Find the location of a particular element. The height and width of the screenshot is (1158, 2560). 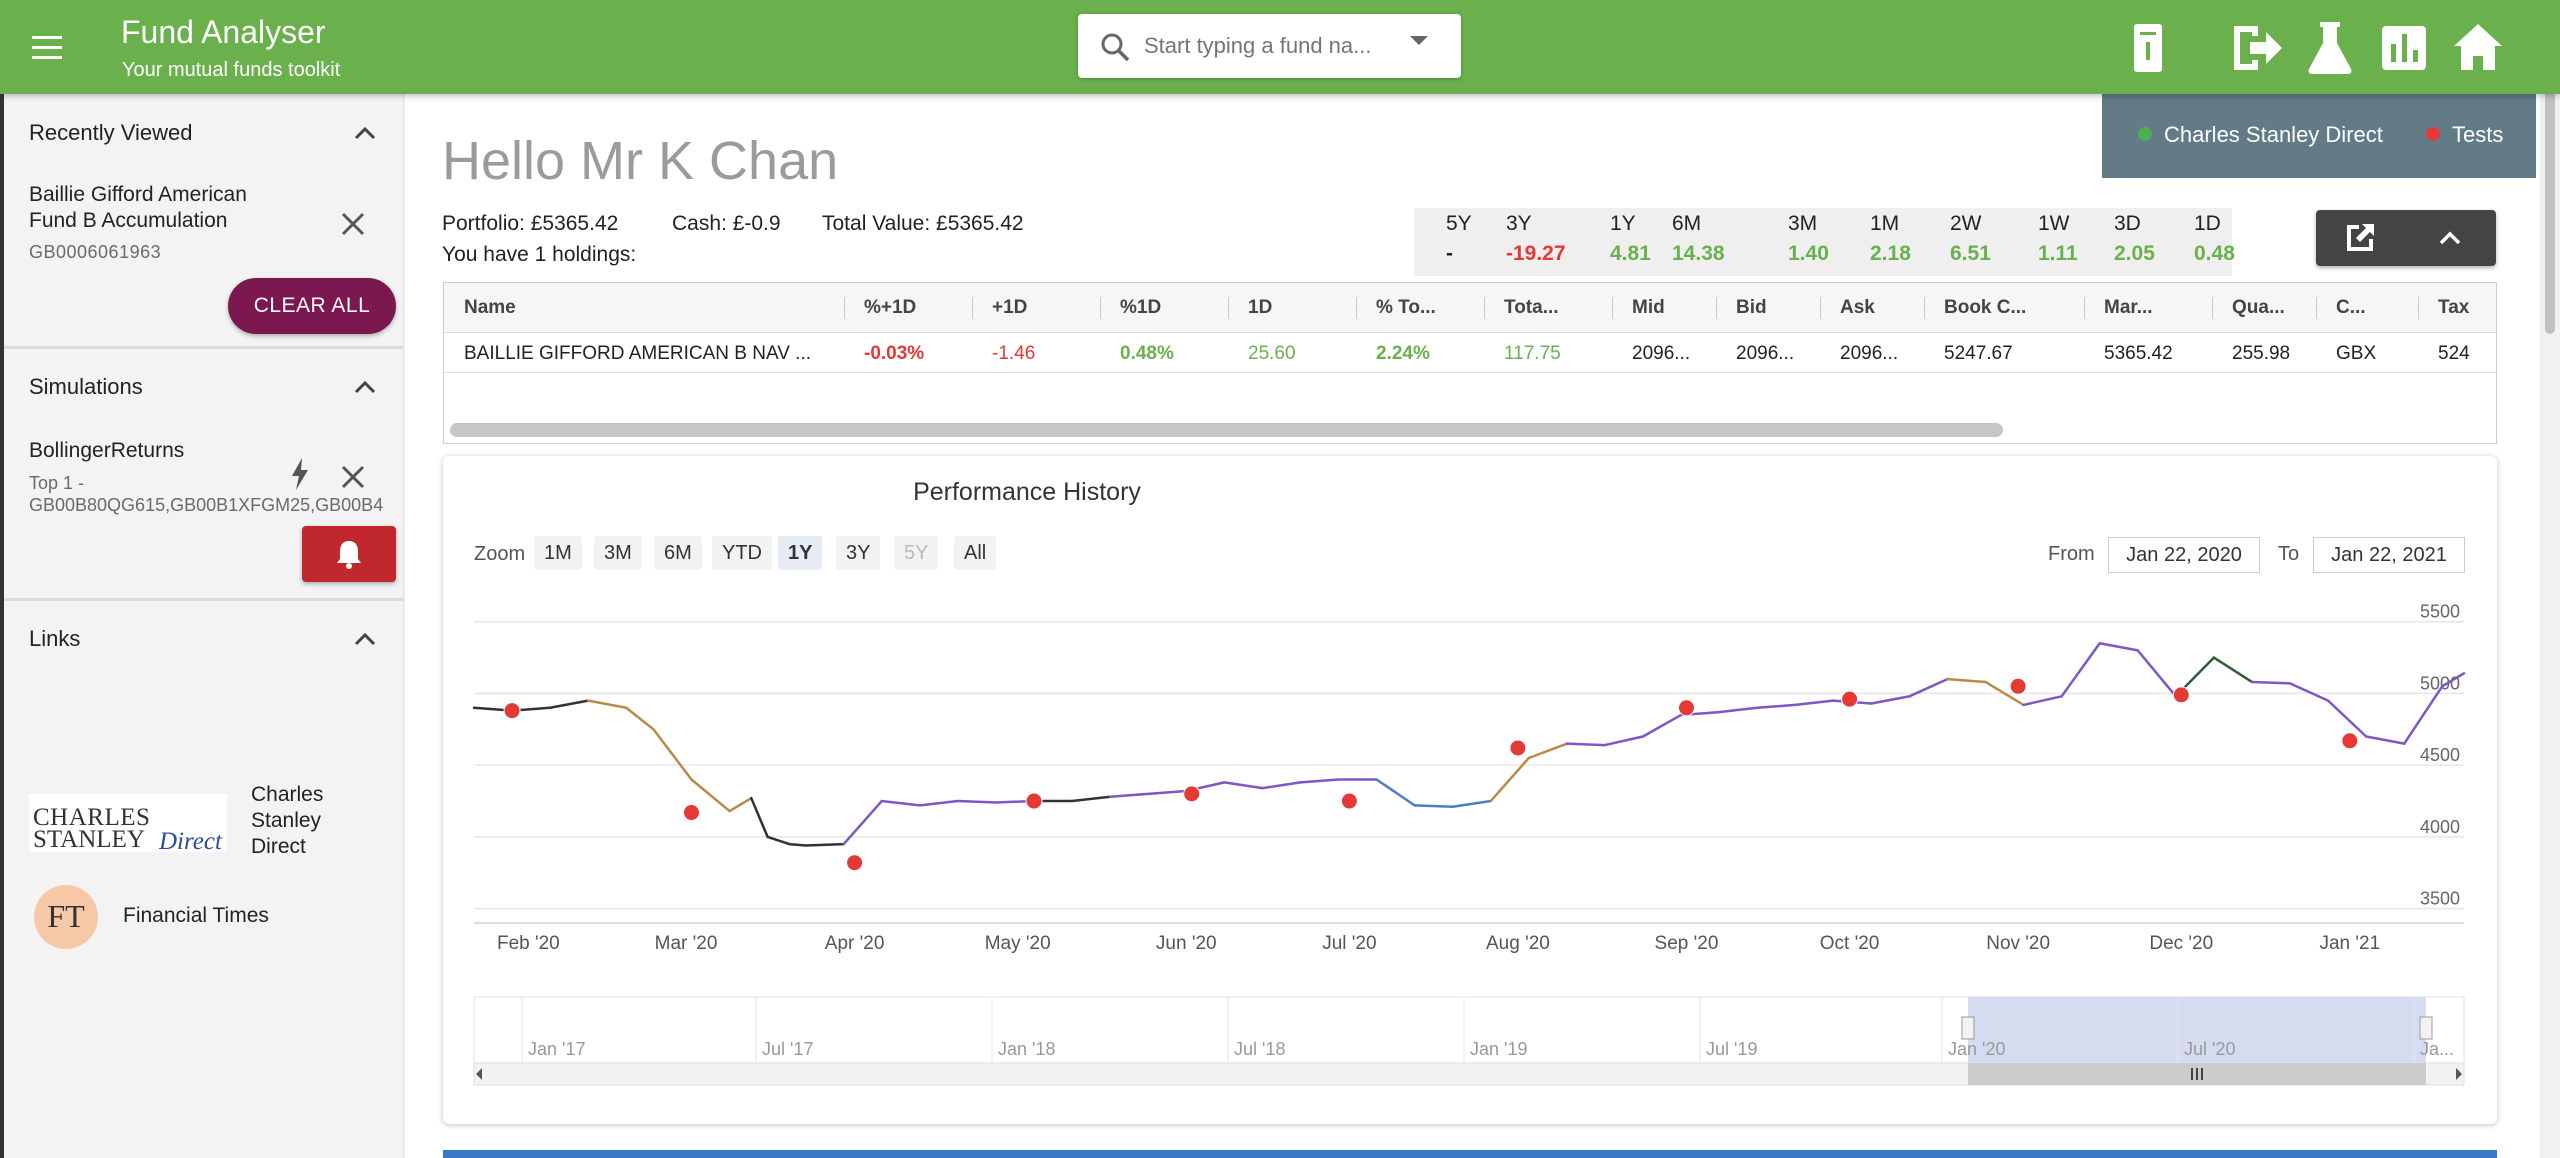

bar-chart-icon is located at coordinates (2404, 48).